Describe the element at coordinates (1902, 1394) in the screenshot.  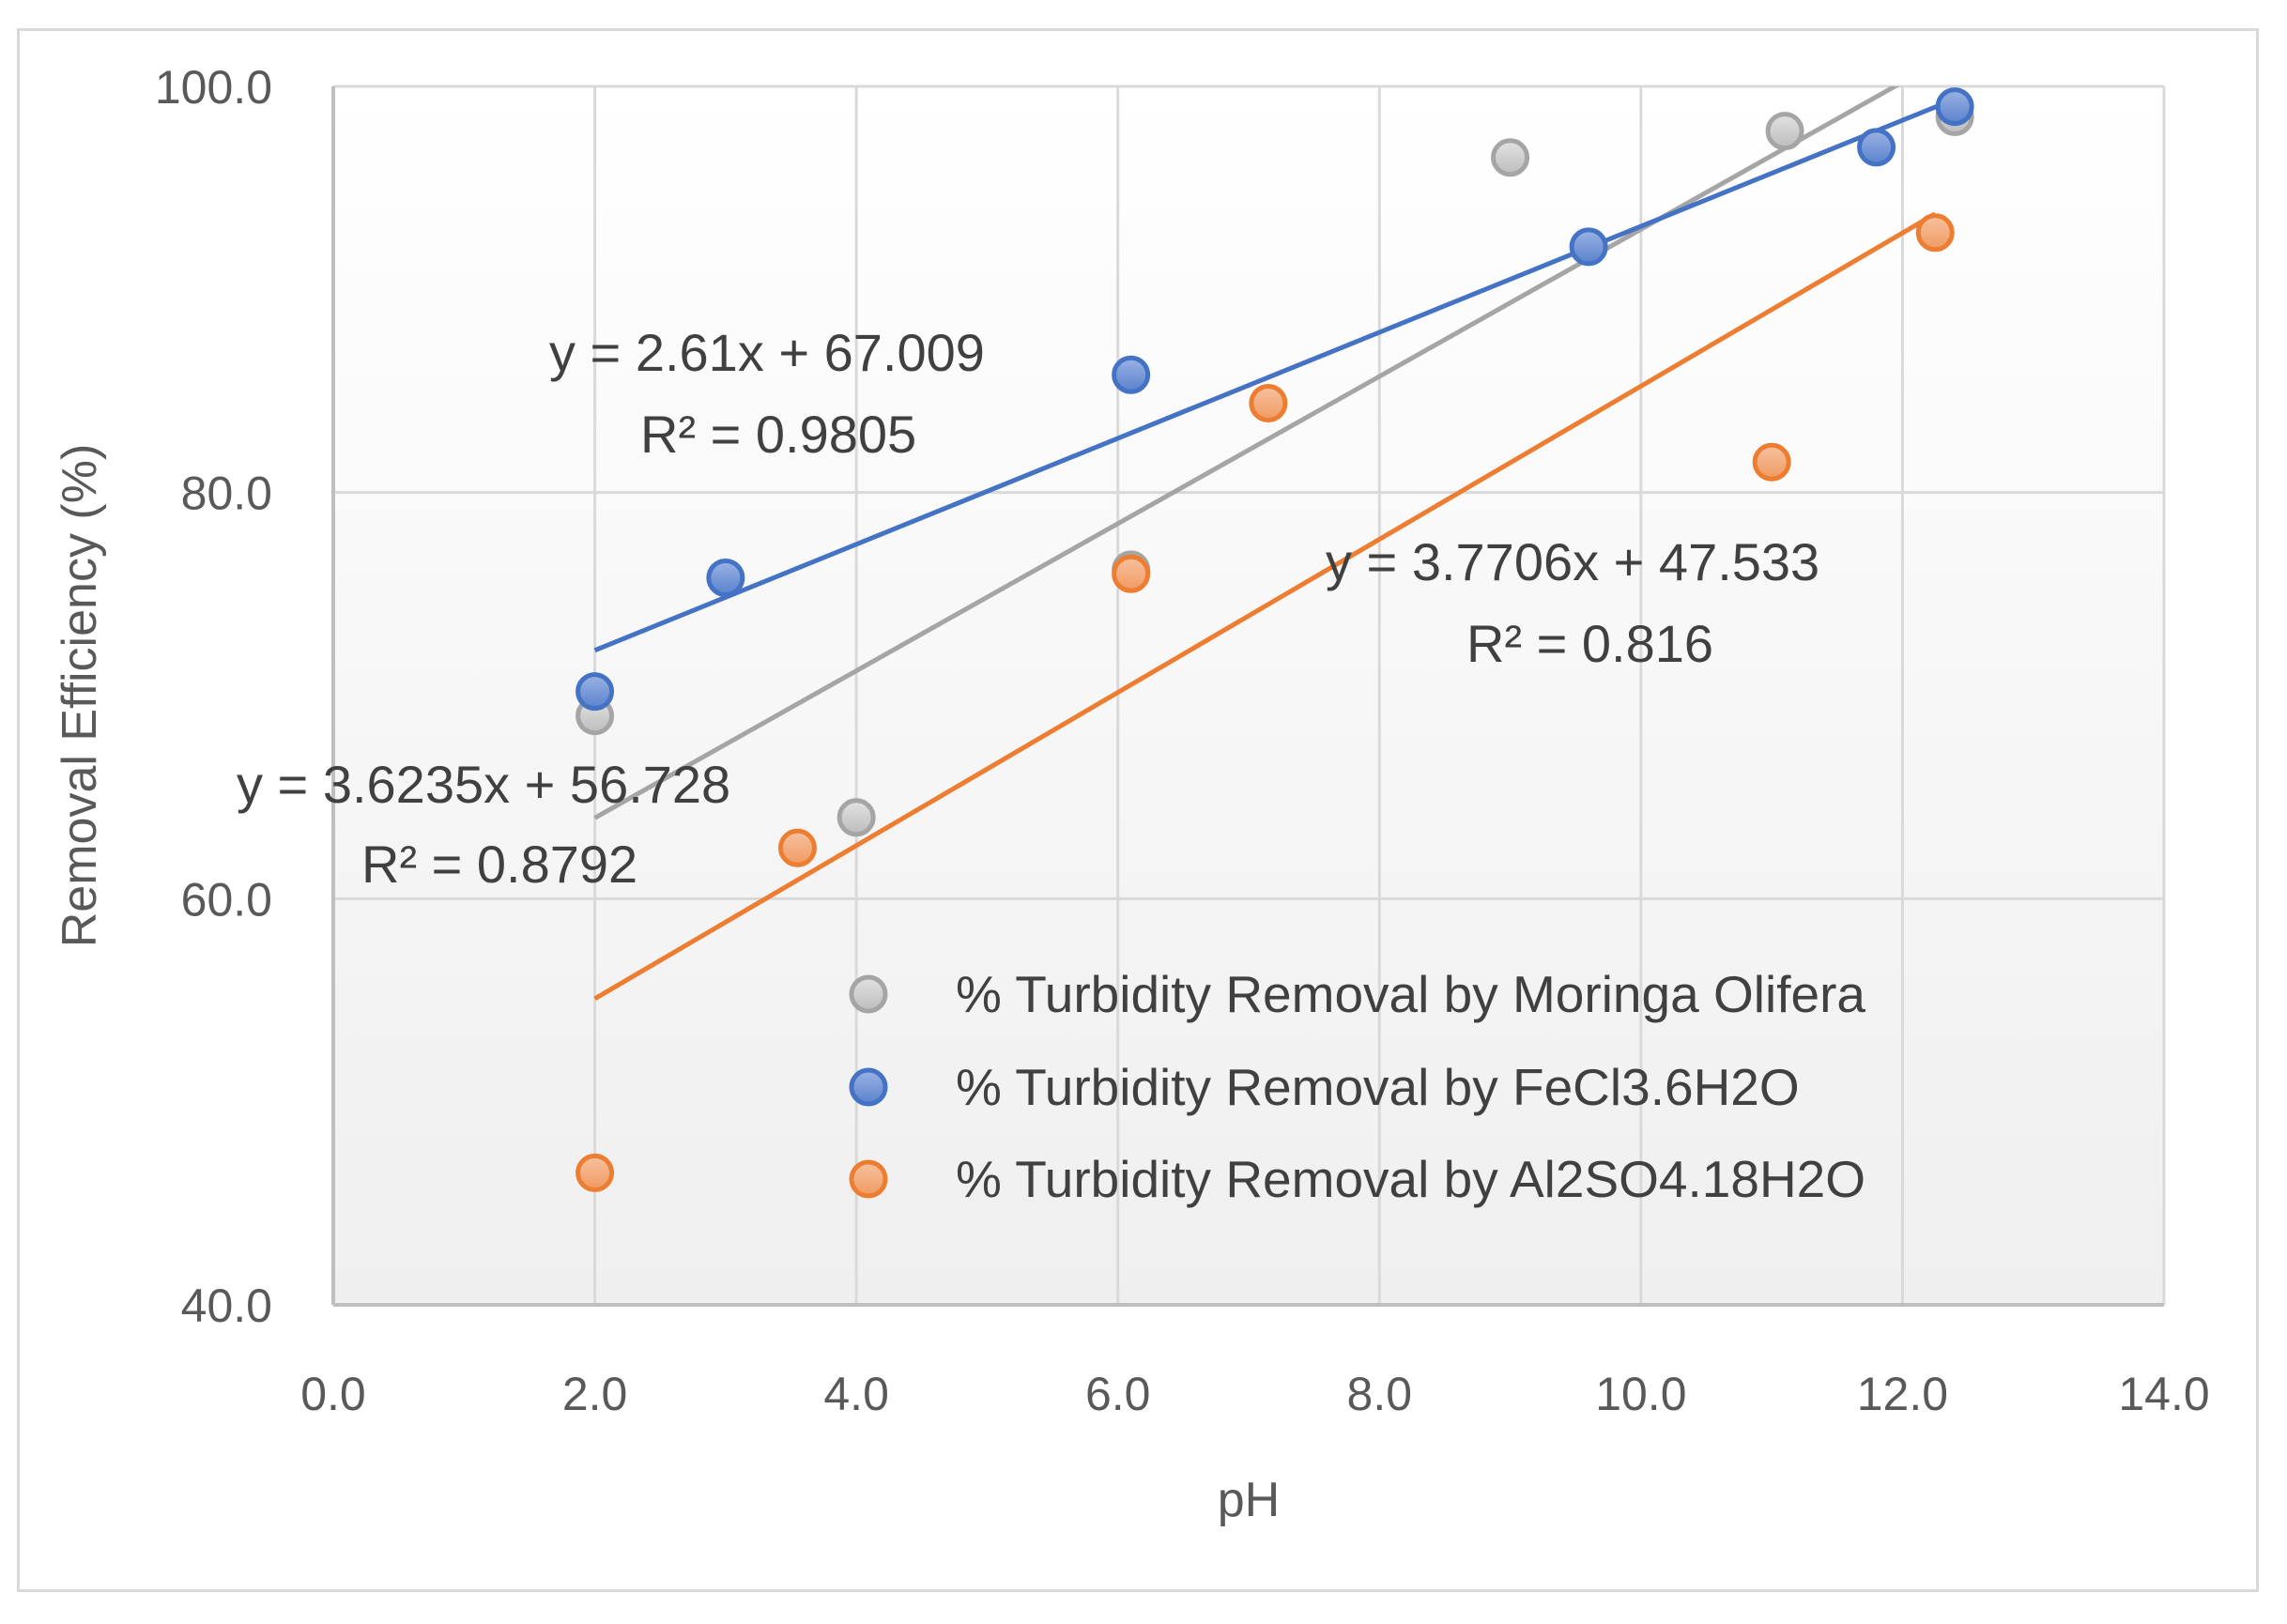
I see `x-tick-label: 12.0` at that location.